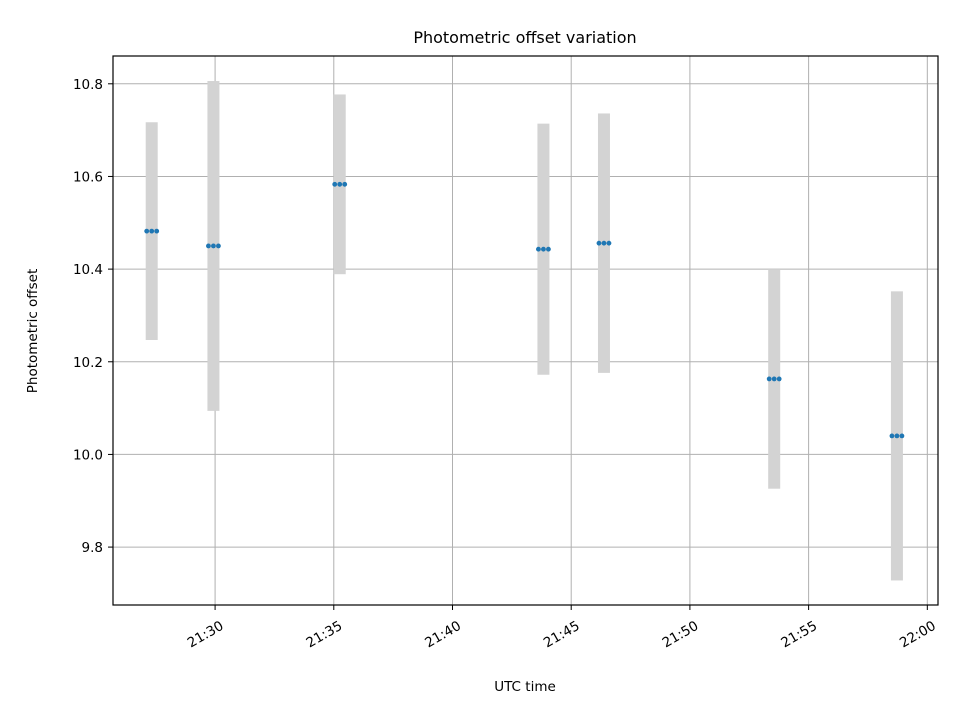  Describe the element at coordinates (88, 363) in the screenshot. I see `y-tick-label: 10.2` at that location.